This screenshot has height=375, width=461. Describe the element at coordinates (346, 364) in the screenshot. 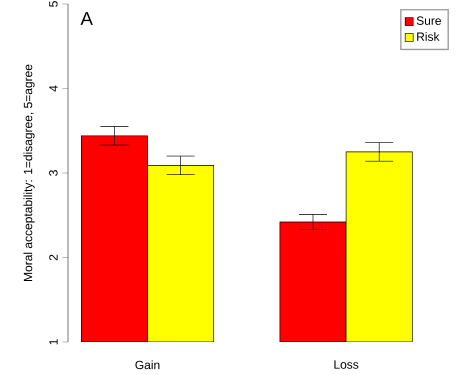

I see `x-tick-label: Loss` at that location.